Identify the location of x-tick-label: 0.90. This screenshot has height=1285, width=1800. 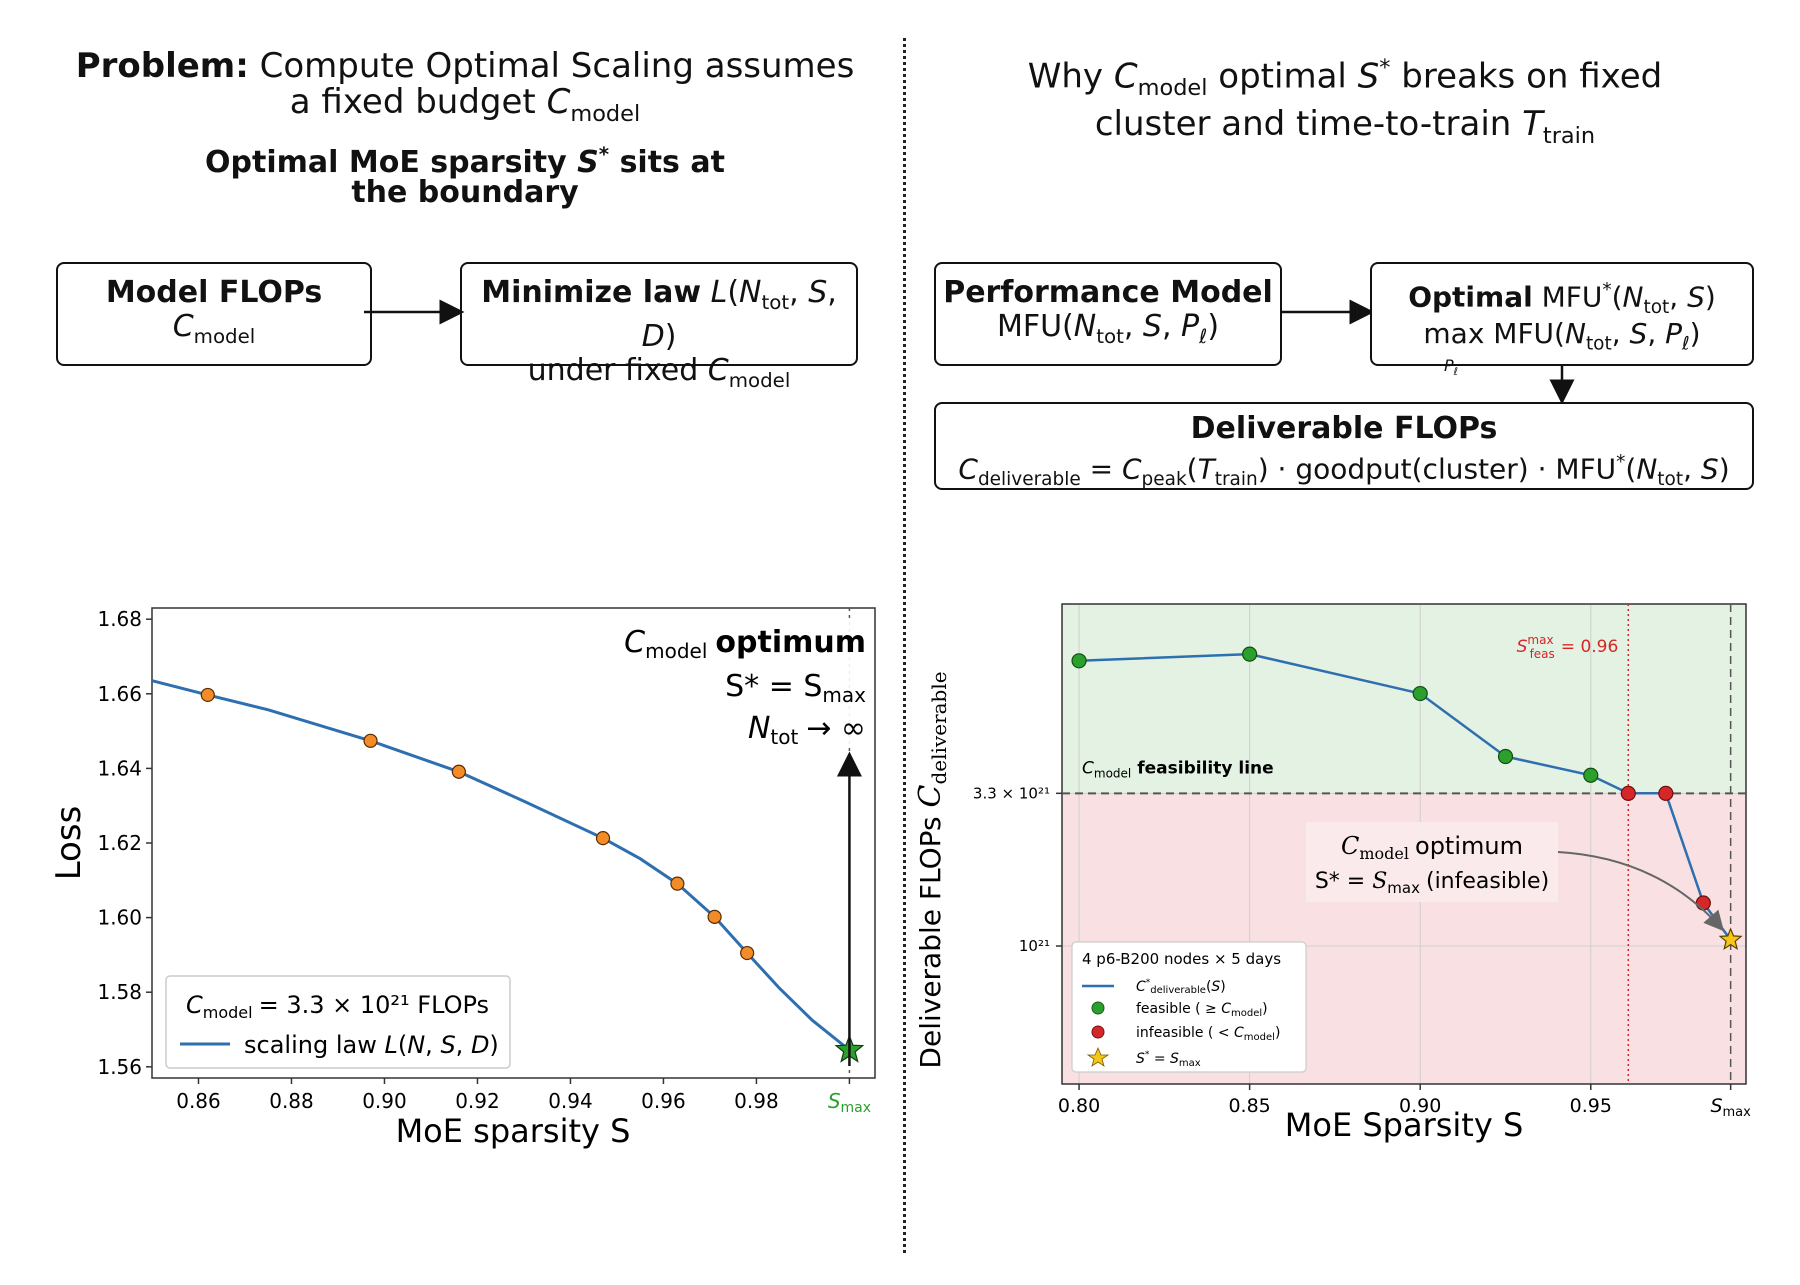
(384, 1101).